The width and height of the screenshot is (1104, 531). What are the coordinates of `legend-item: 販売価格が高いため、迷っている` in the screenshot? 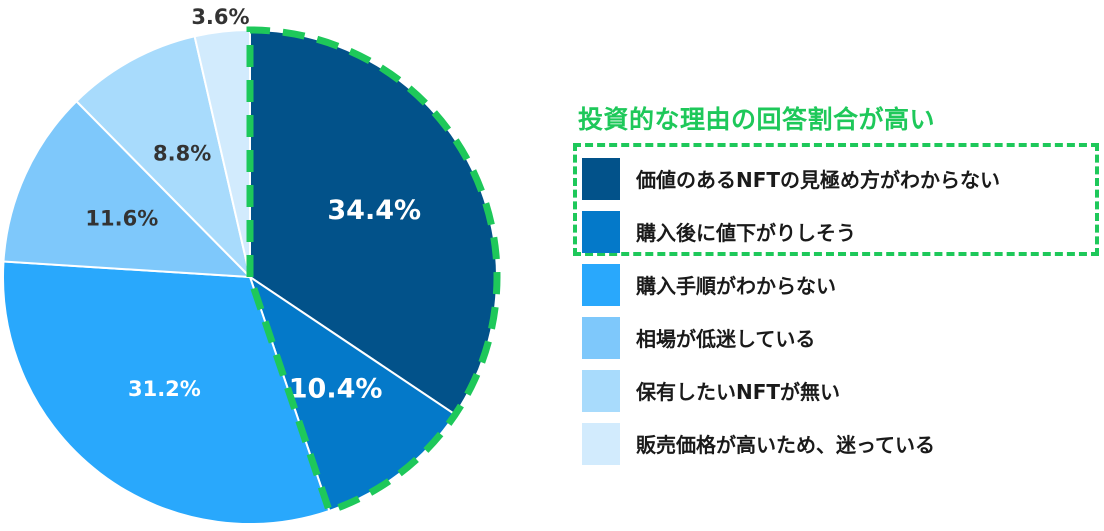 It's located at (791, 443).